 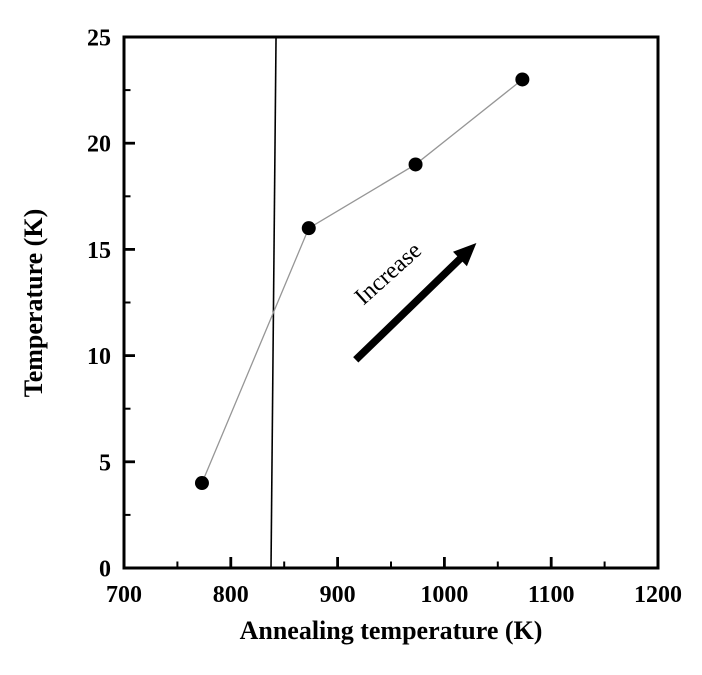 What do you see at coordinates (33, 303) in the screenshot?
I see `y-axis-title: Temperature (K)` at bounding box center [33, 303].